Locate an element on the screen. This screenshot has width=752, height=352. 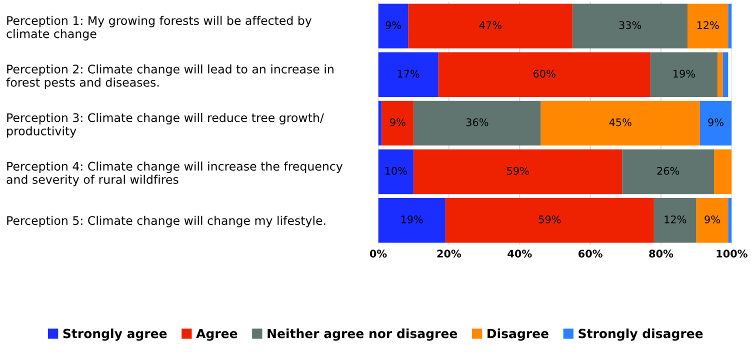
y-tick-label: Perception 3: Climate change will reduce tree growth/ productivity is located at coordinates (165, 125).